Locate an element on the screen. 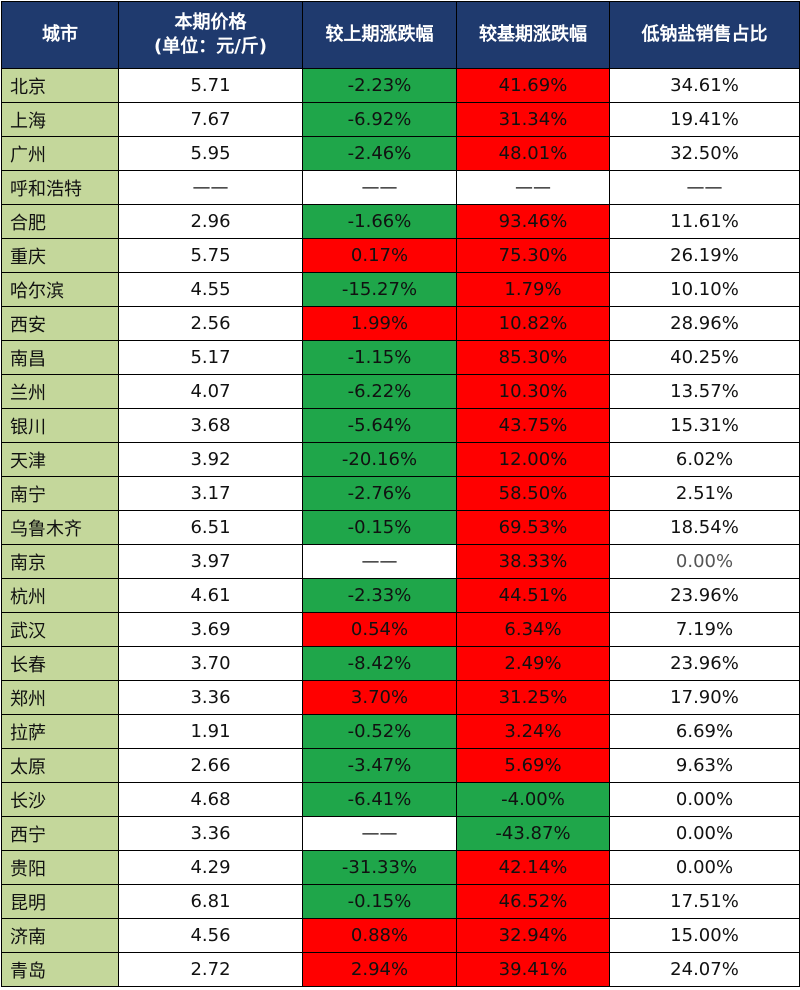 This screenshot has width=800, height=990. change-base-cell: 2.49% is located at coordinates (533, 663).